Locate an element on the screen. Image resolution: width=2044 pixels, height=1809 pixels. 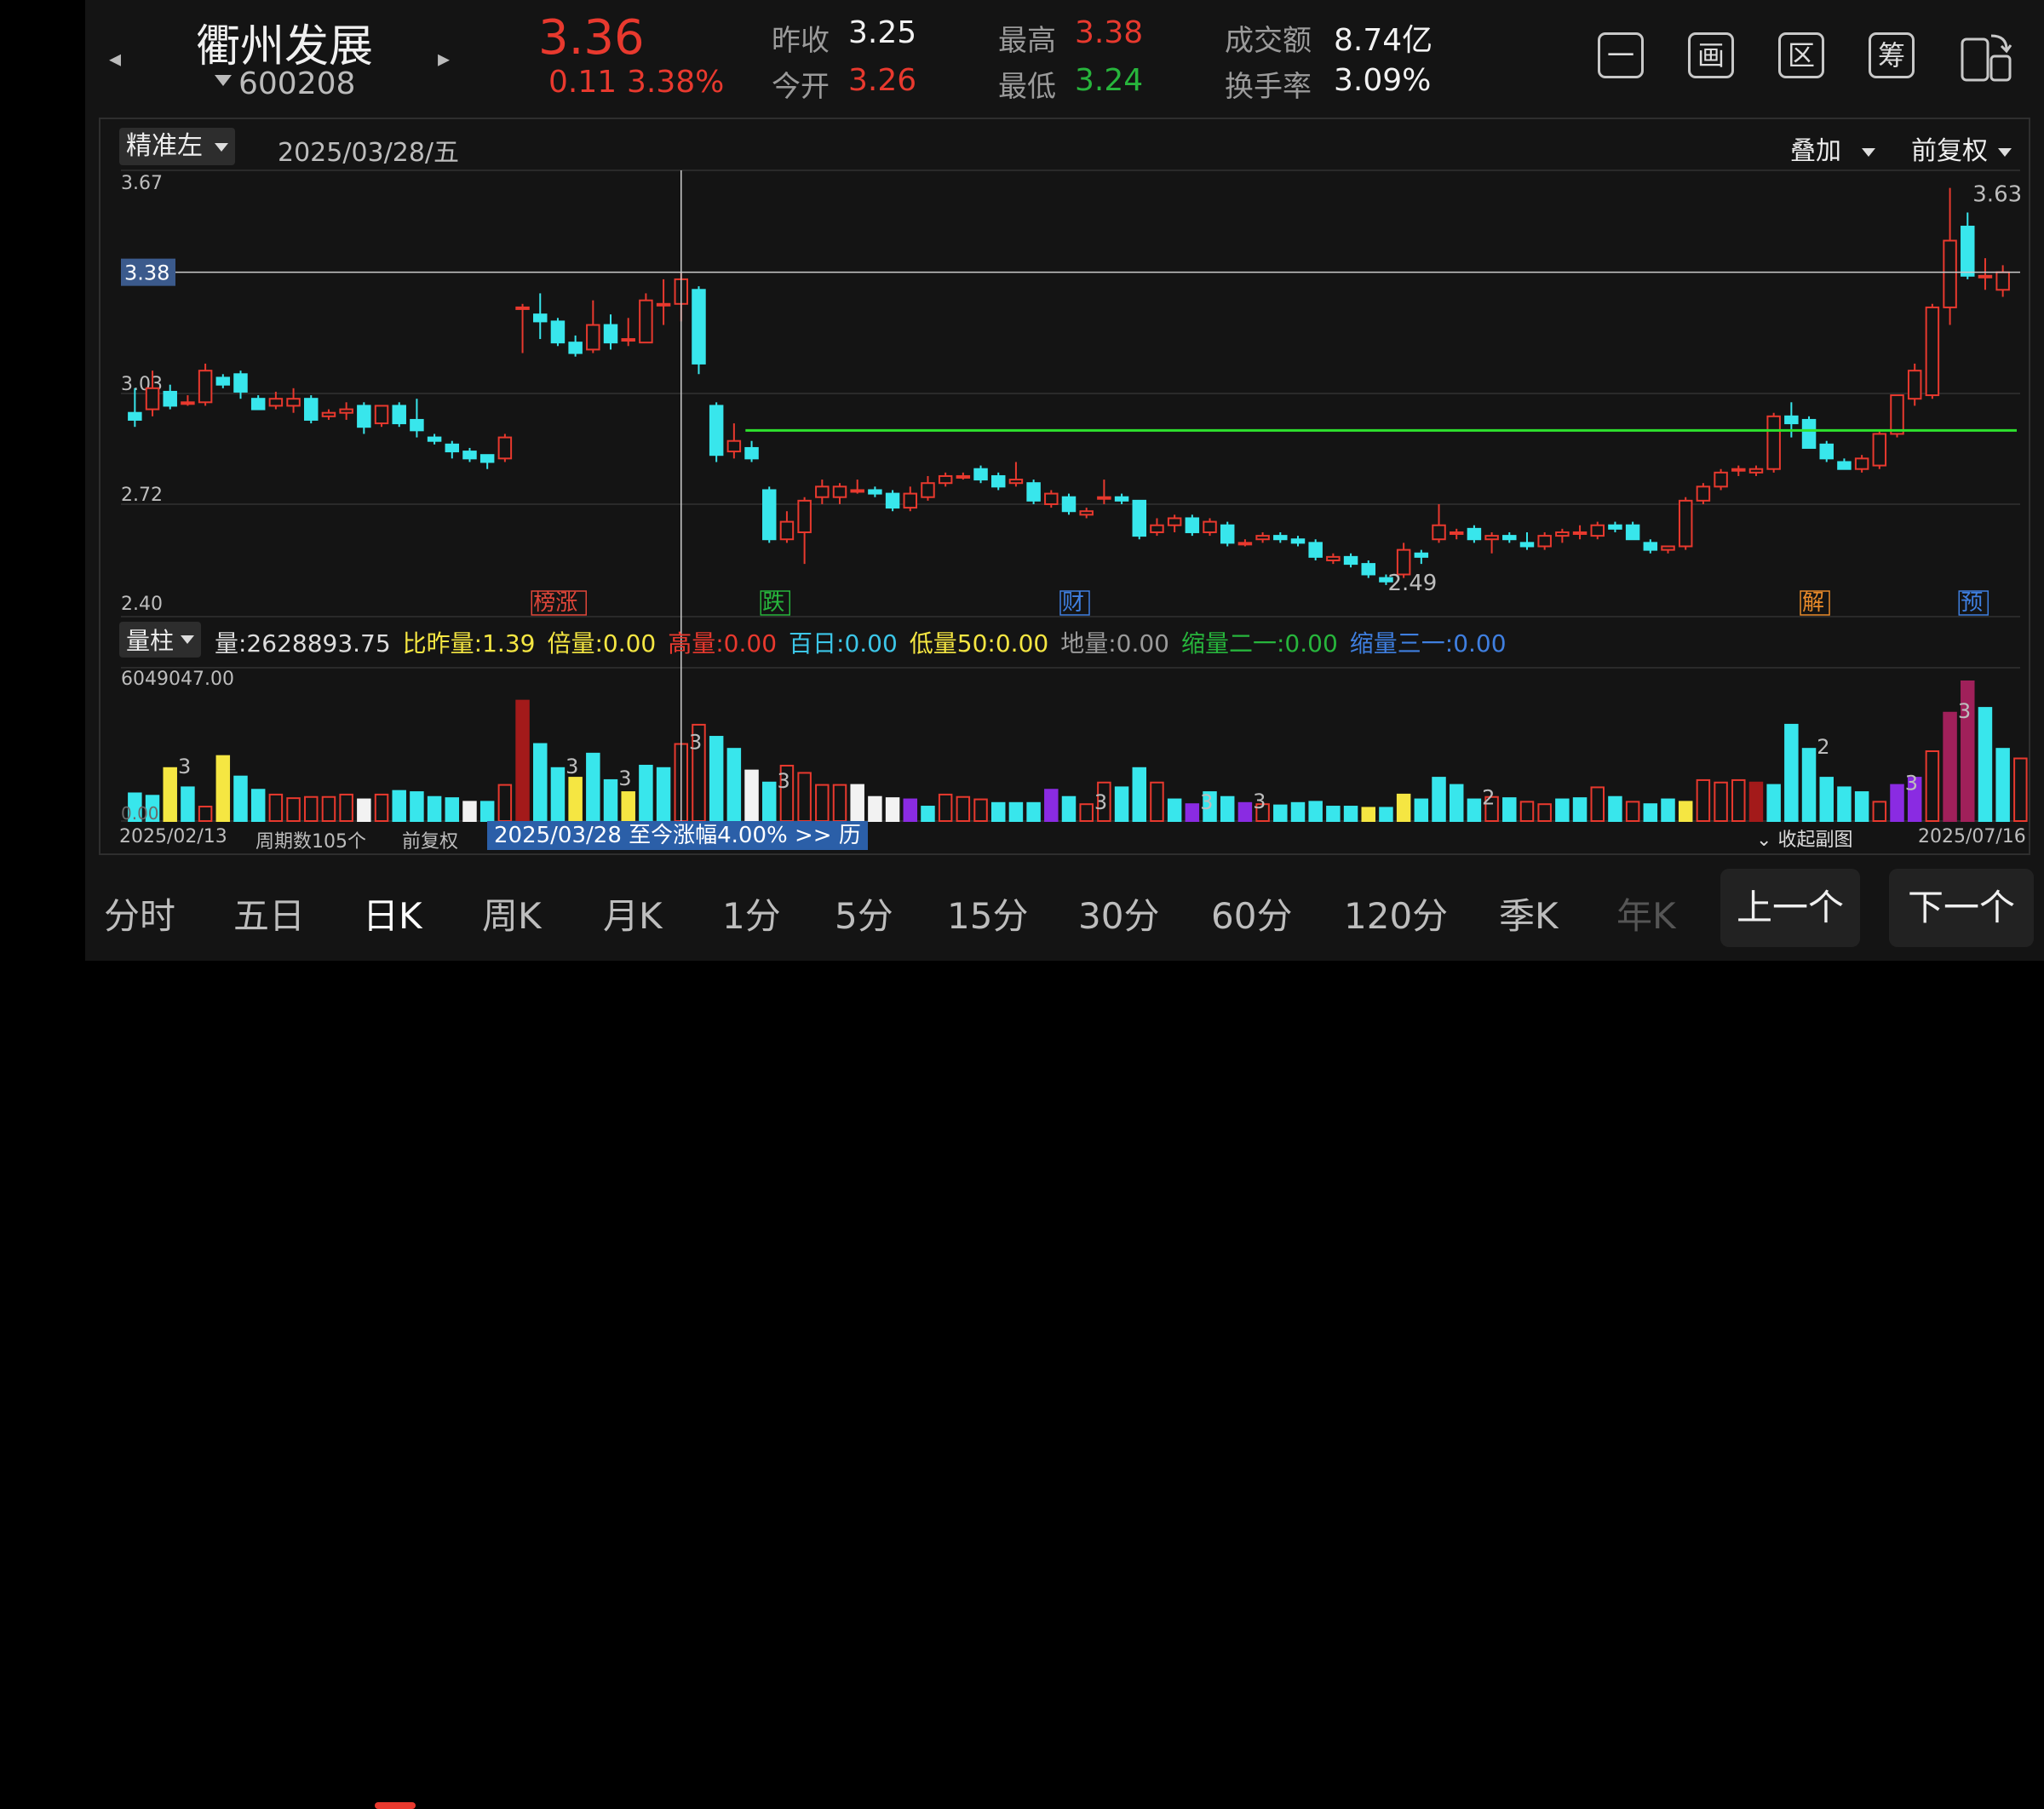
tab-120min: 120分 is located at coordinates (1396, 916).